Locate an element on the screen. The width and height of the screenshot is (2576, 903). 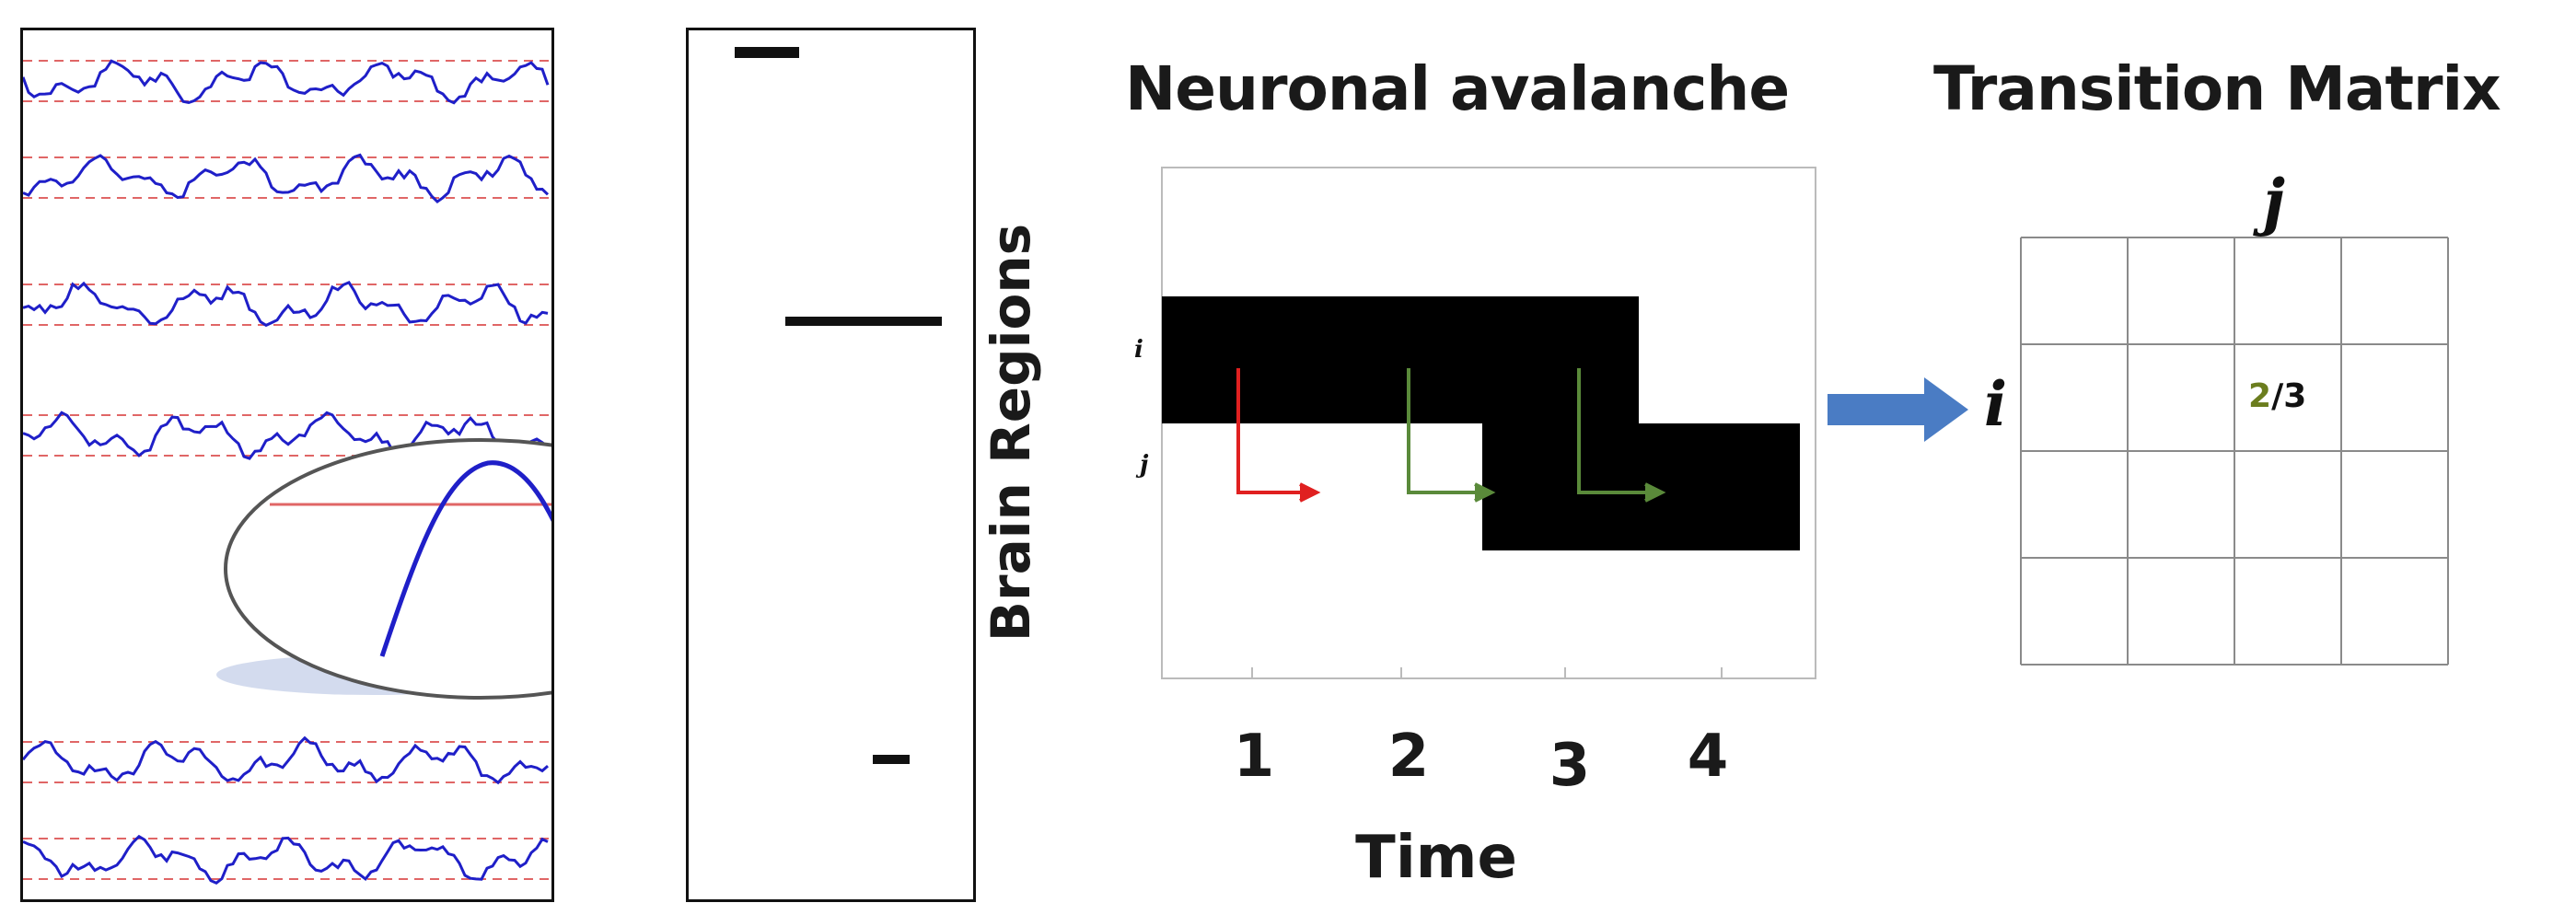
row-label-j: j is located at coordinates (1144, 465).